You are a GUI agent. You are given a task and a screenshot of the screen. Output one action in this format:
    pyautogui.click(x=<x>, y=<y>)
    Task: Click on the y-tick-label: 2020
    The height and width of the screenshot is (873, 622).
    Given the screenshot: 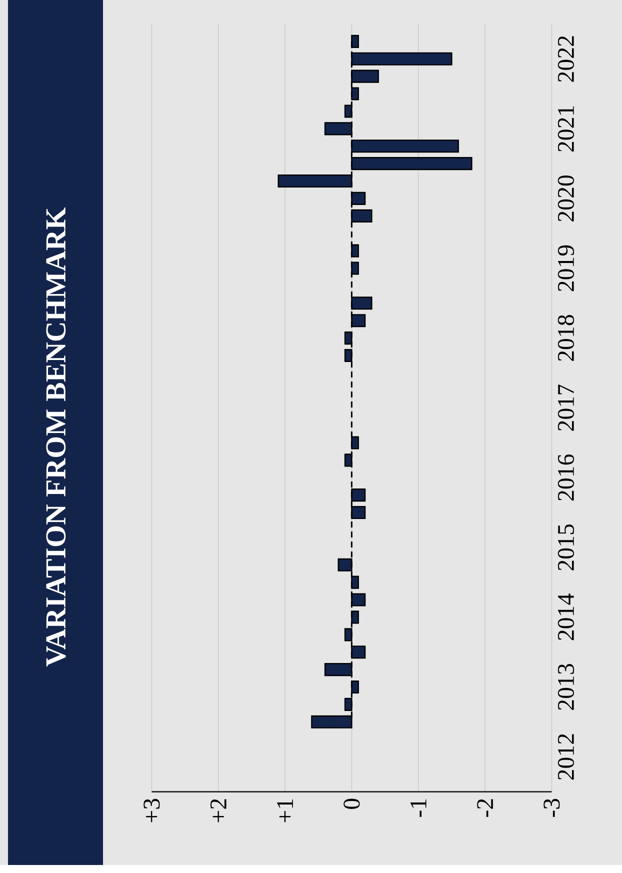 What is the action you would take?
    pyautogui.click(x=566, y=198)
    